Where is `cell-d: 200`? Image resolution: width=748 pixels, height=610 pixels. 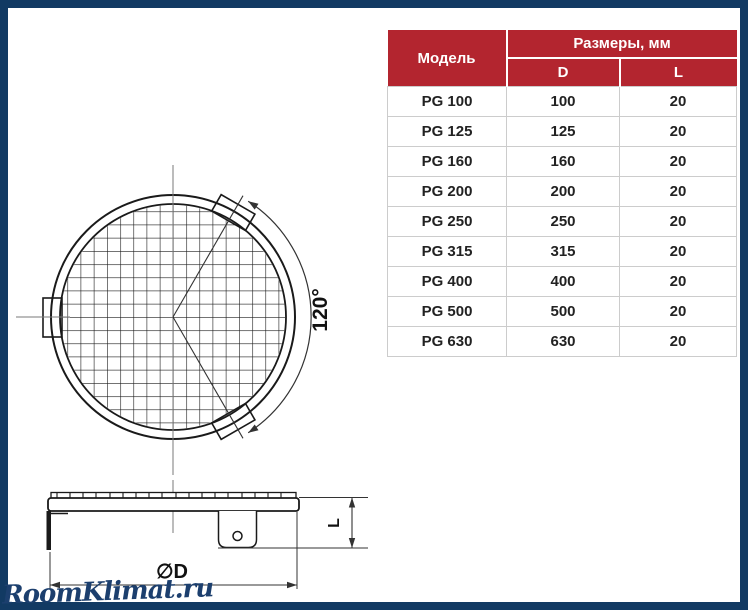 cell-d: 200 is located at coordinates (563, 191).